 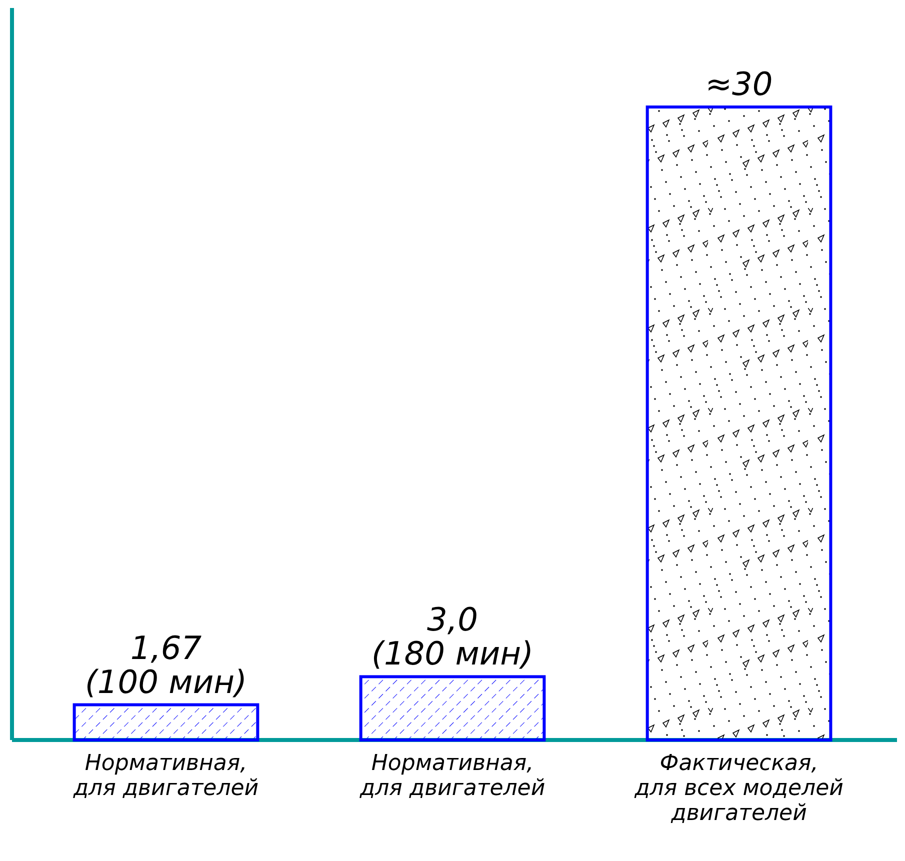 I want to click on data-label: 3,0 (180 мин), so click(x=452, y=636).